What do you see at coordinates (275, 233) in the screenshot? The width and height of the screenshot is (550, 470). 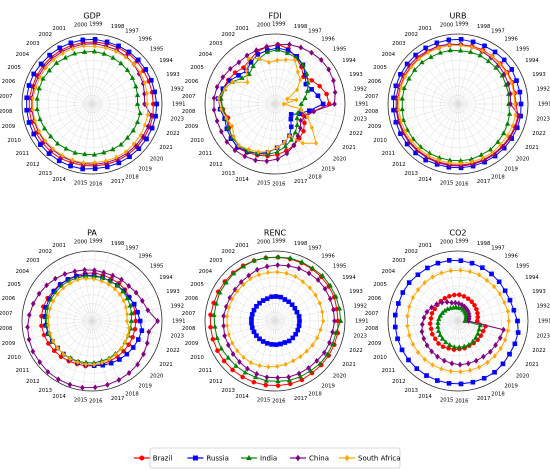 I see `chart-title: RENC` at bounding box center [275, 233].